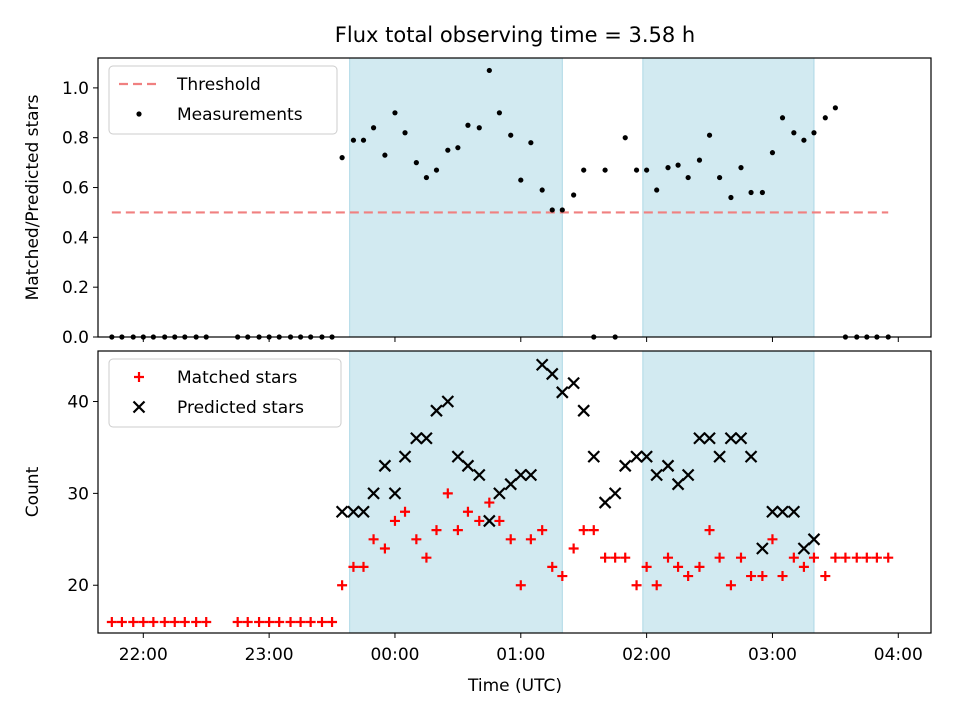  Describe the element at coordinates (269, 655) in the screenshot. I see `x-tick-label: 23:00` at that location.